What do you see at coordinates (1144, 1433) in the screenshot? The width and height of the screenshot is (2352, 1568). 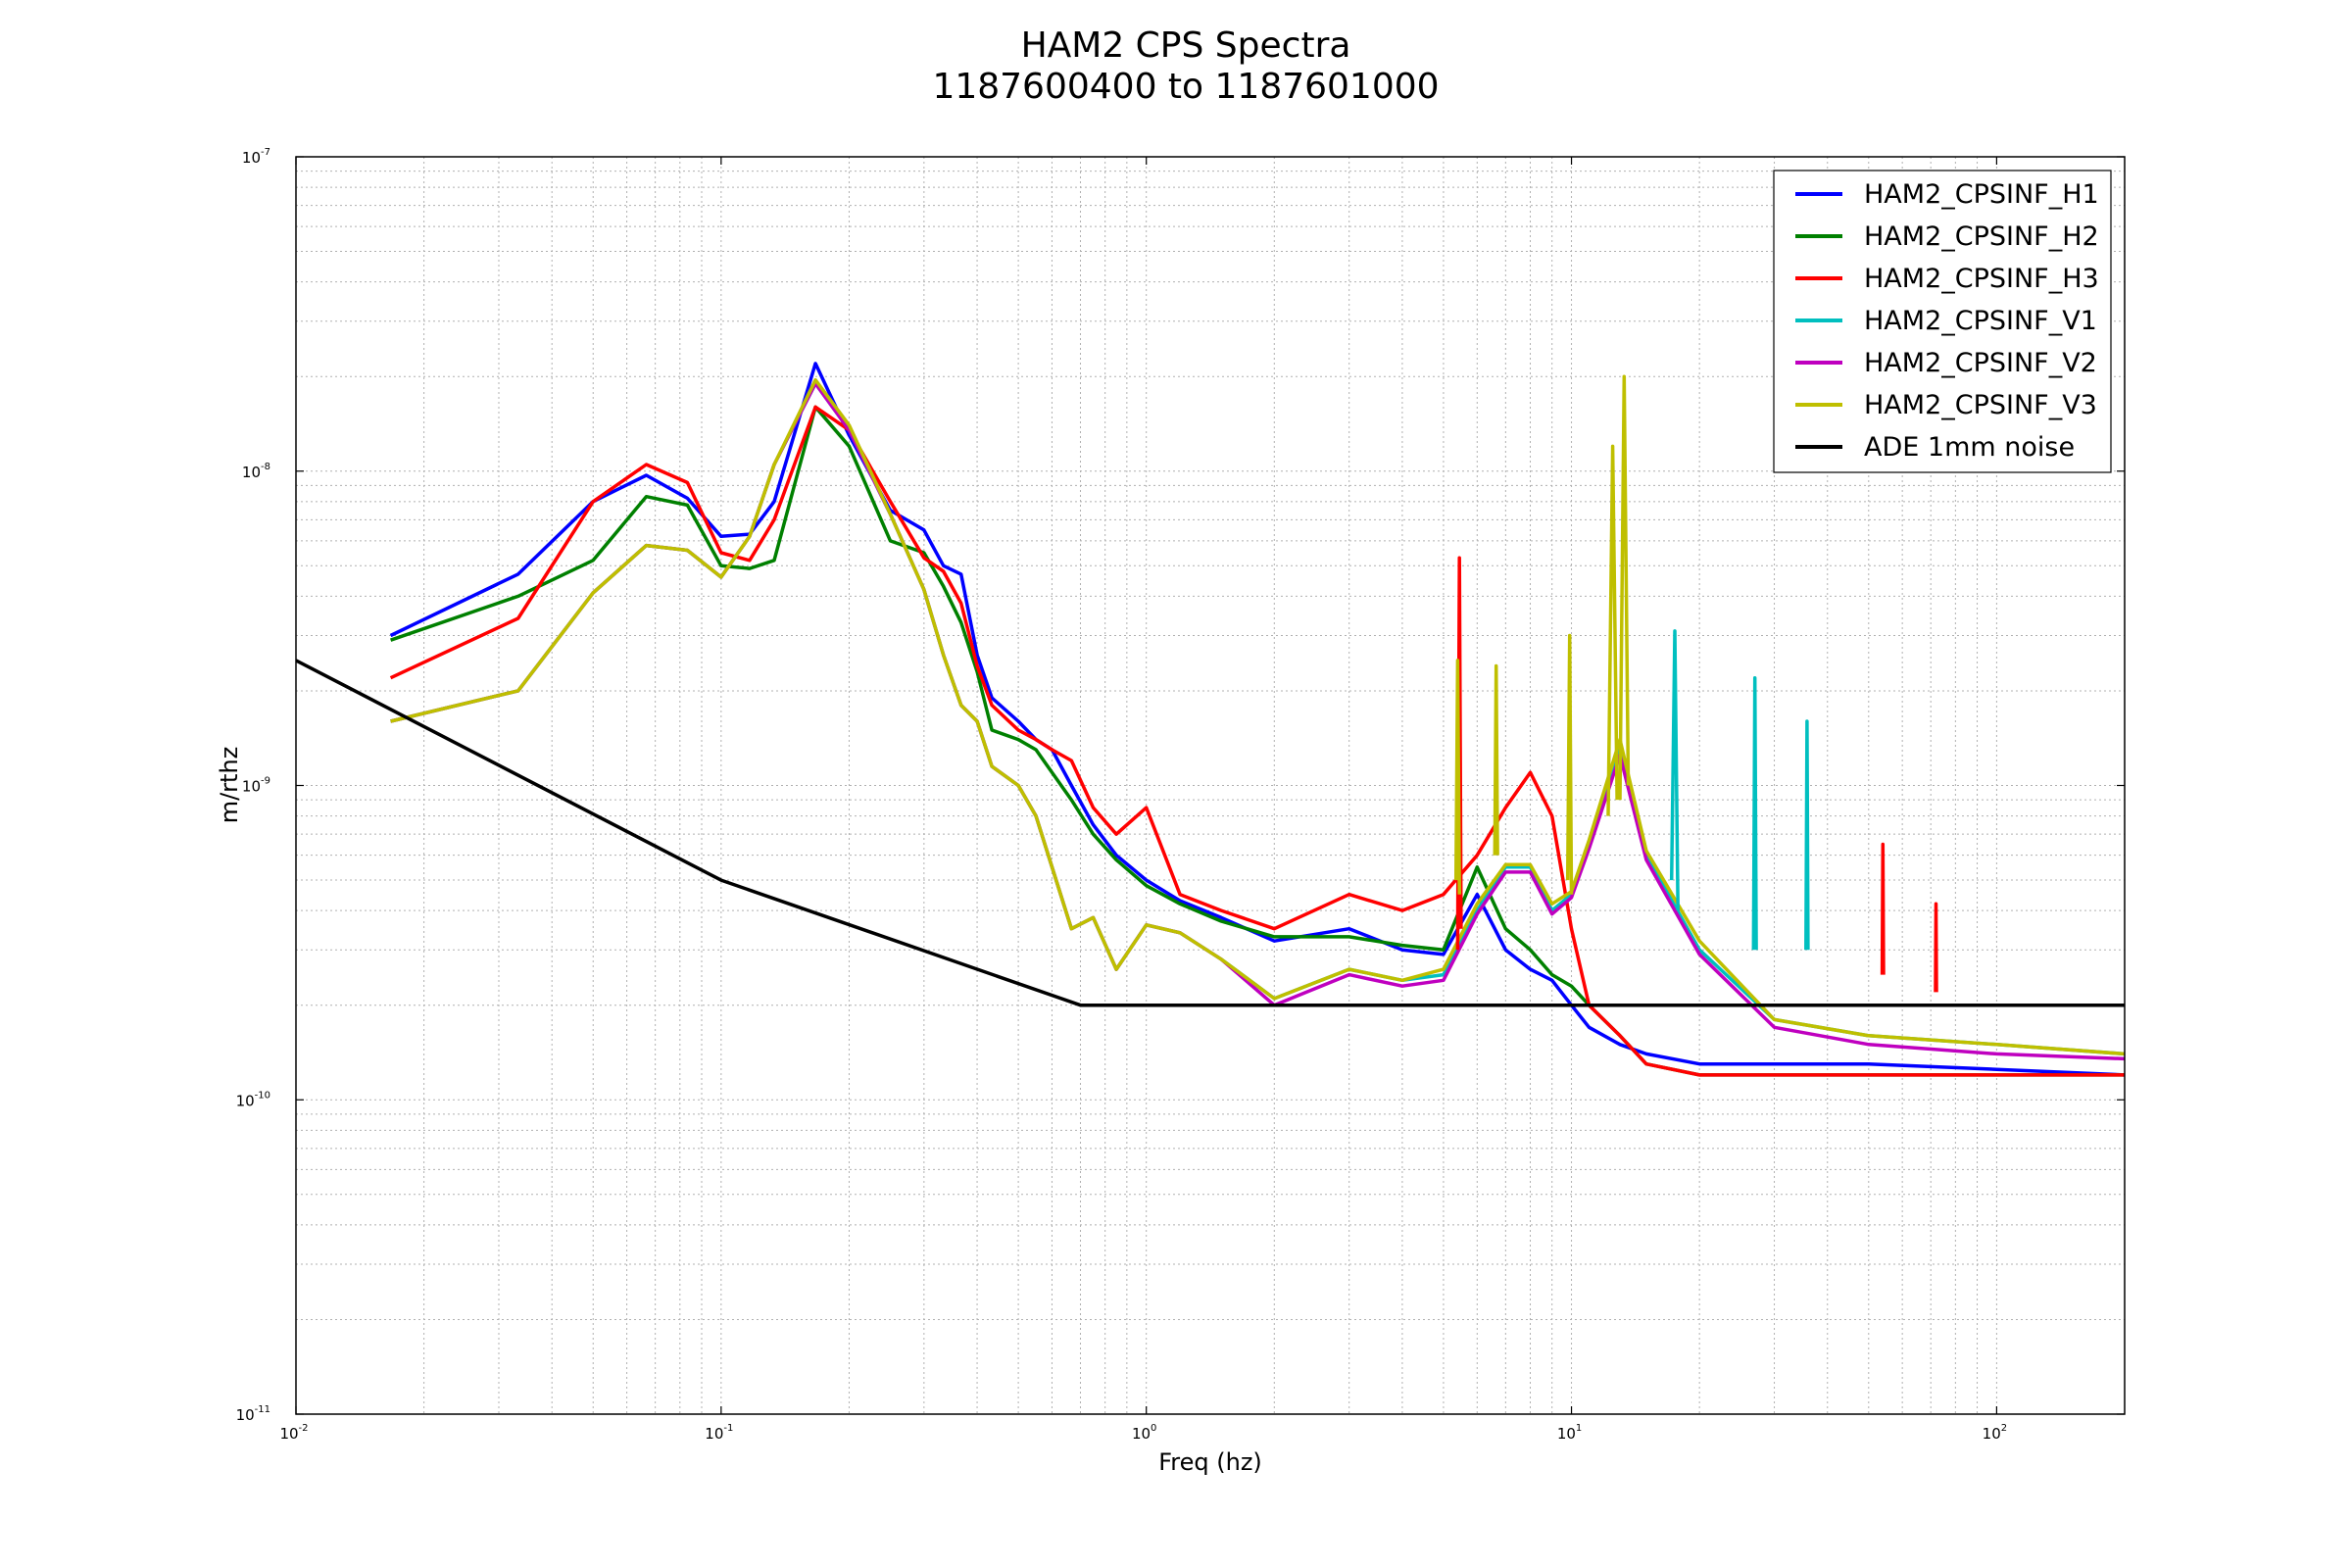 I see `x-tick-label: 10⁰` at bounding box center [1144, 1433].